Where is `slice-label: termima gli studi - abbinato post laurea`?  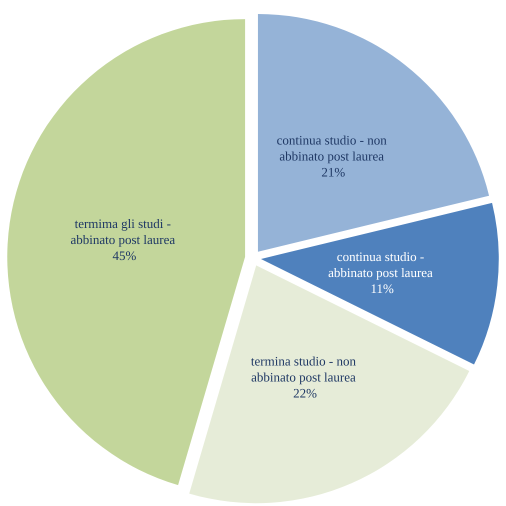 slice-label: termima gli studi - abbinato post laurea is located at coordinates (124, 232).